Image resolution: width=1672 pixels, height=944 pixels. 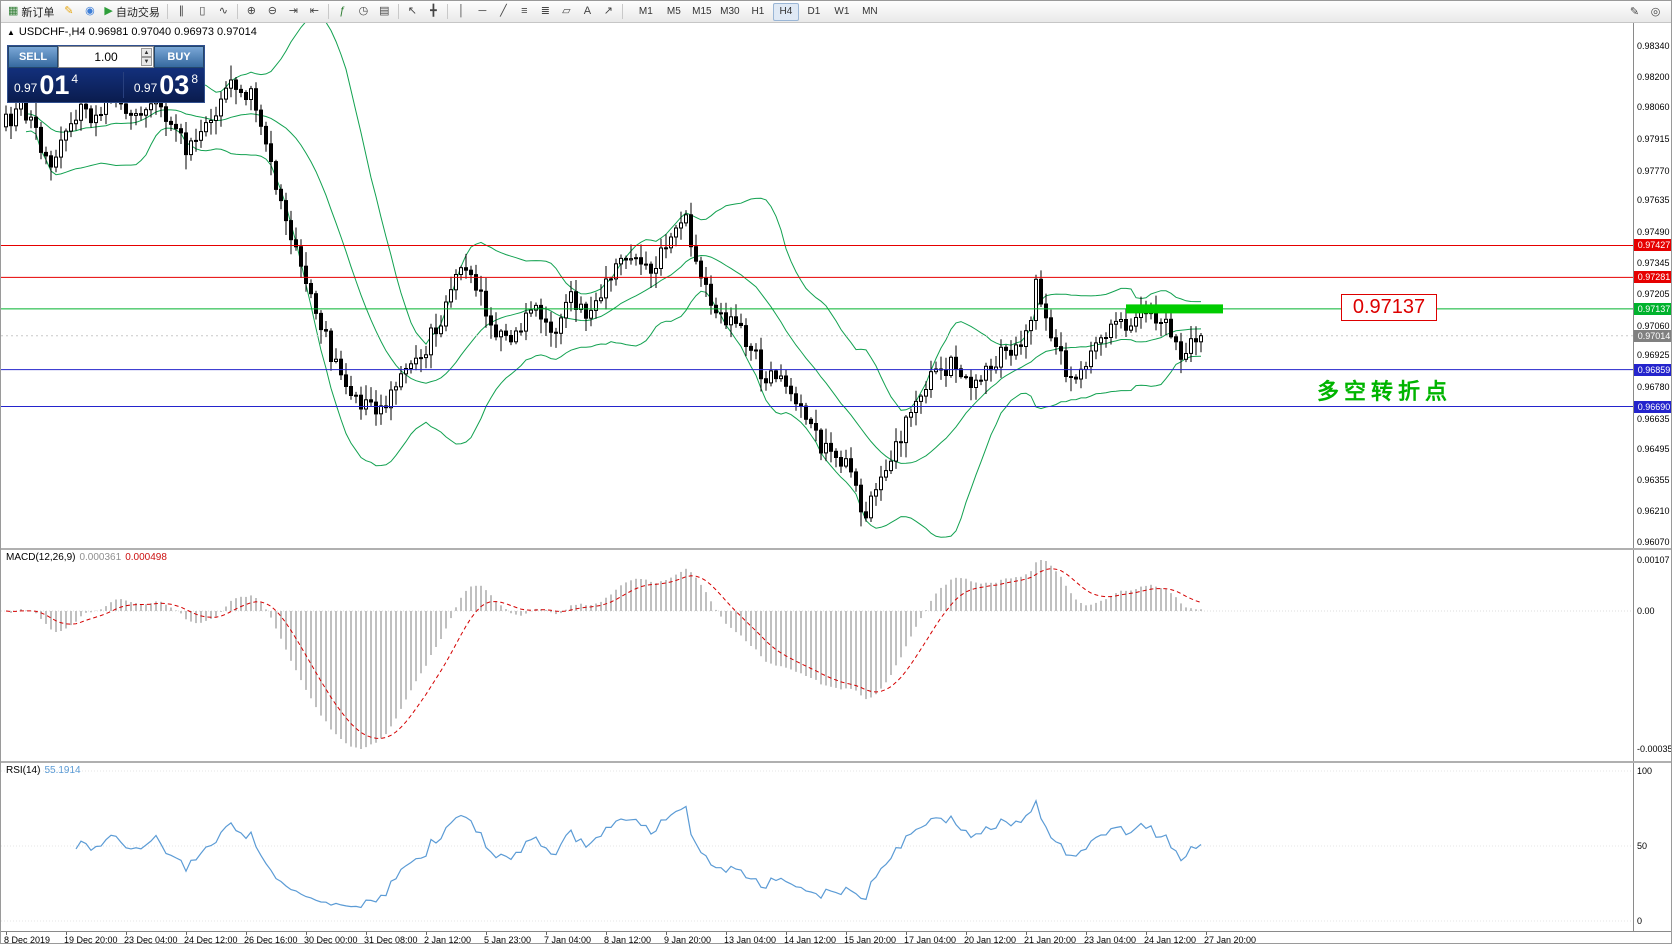 I want to click on trendline-icon: ╱, so click(x=503, y=11).